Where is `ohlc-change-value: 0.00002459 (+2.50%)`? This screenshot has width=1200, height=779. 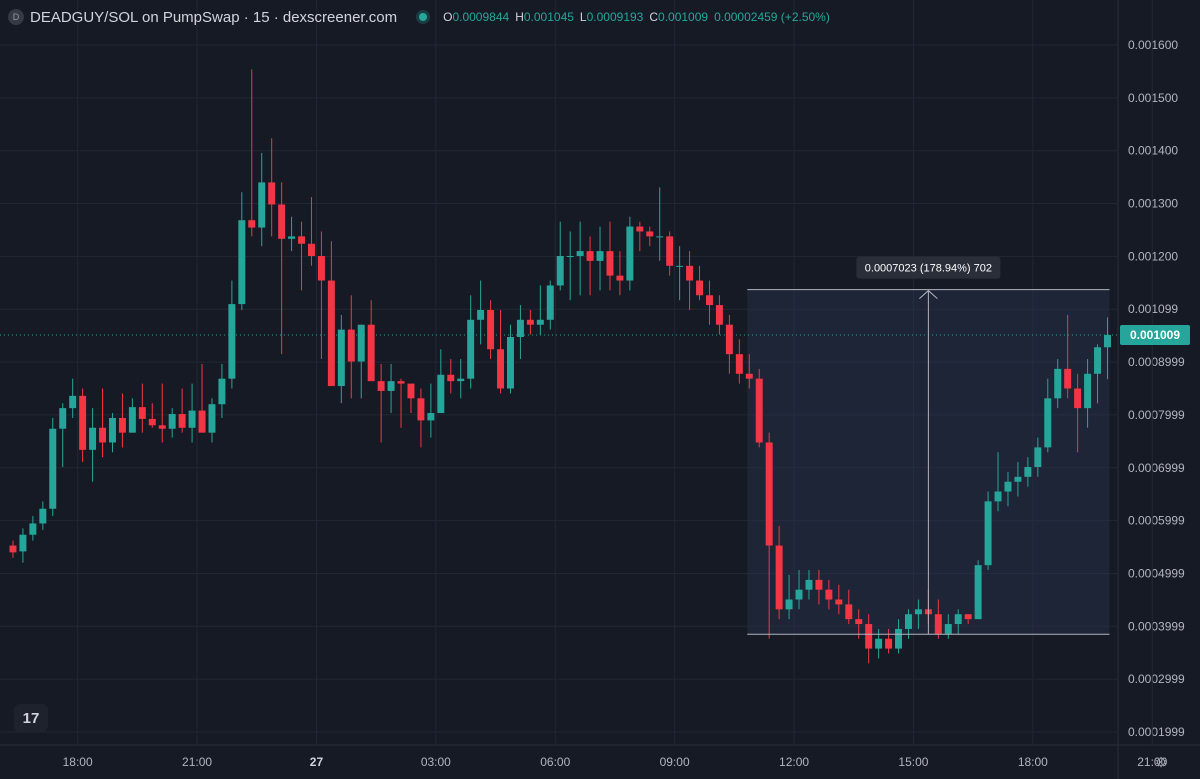 ohlc-change-value: 0.00002459 (+2.50%) is located at coordinates (772, 17).